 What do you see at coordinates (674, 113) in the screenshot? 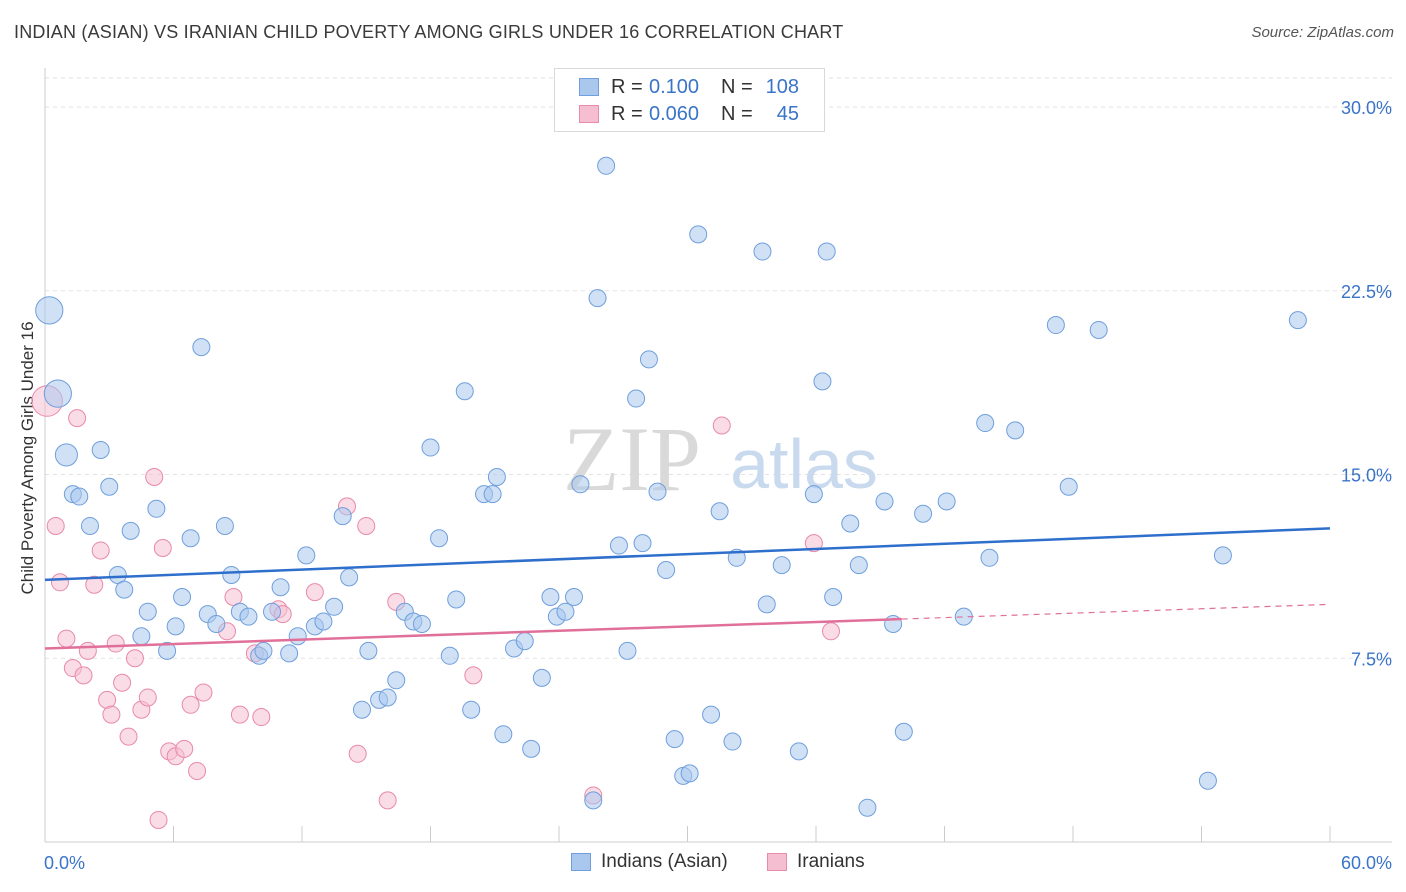
I see `iranian-r-value: 0.060` at bounding box center [674, 113].